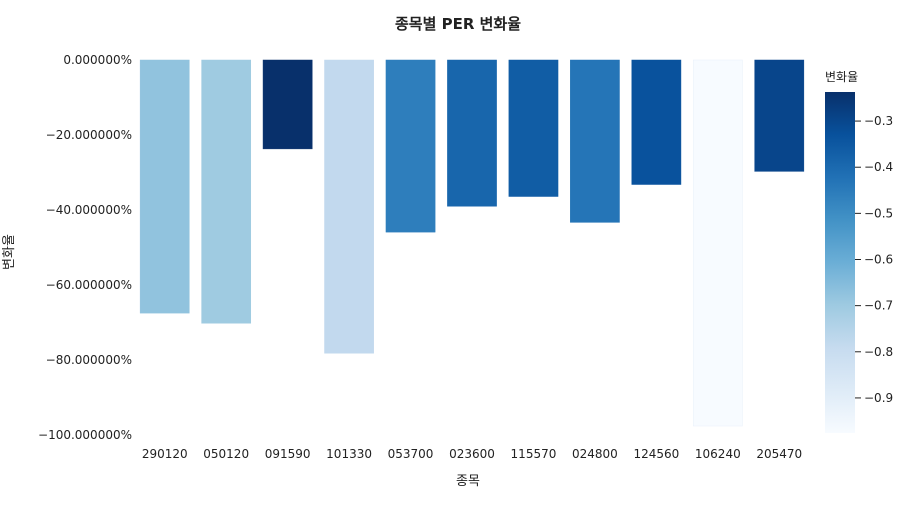 The image size is (917, 529). What do you see at coordinates (656, 454) in the screenshot?
I see `x-tick-label: 124560` at bounding box center [656, 454].